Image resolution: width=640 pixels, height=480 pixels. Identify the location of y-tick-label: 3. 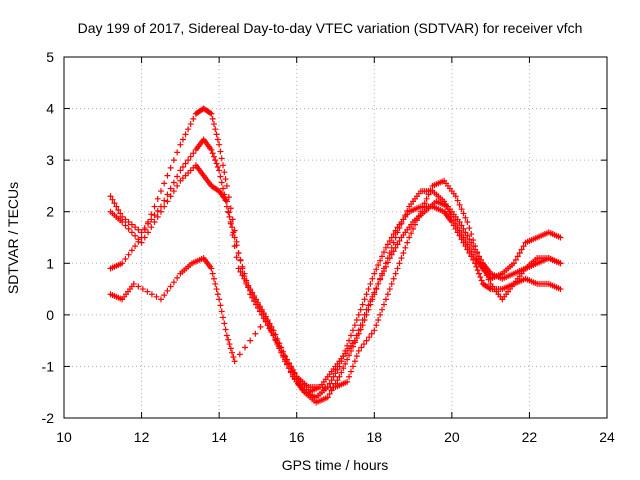
(50, 160).